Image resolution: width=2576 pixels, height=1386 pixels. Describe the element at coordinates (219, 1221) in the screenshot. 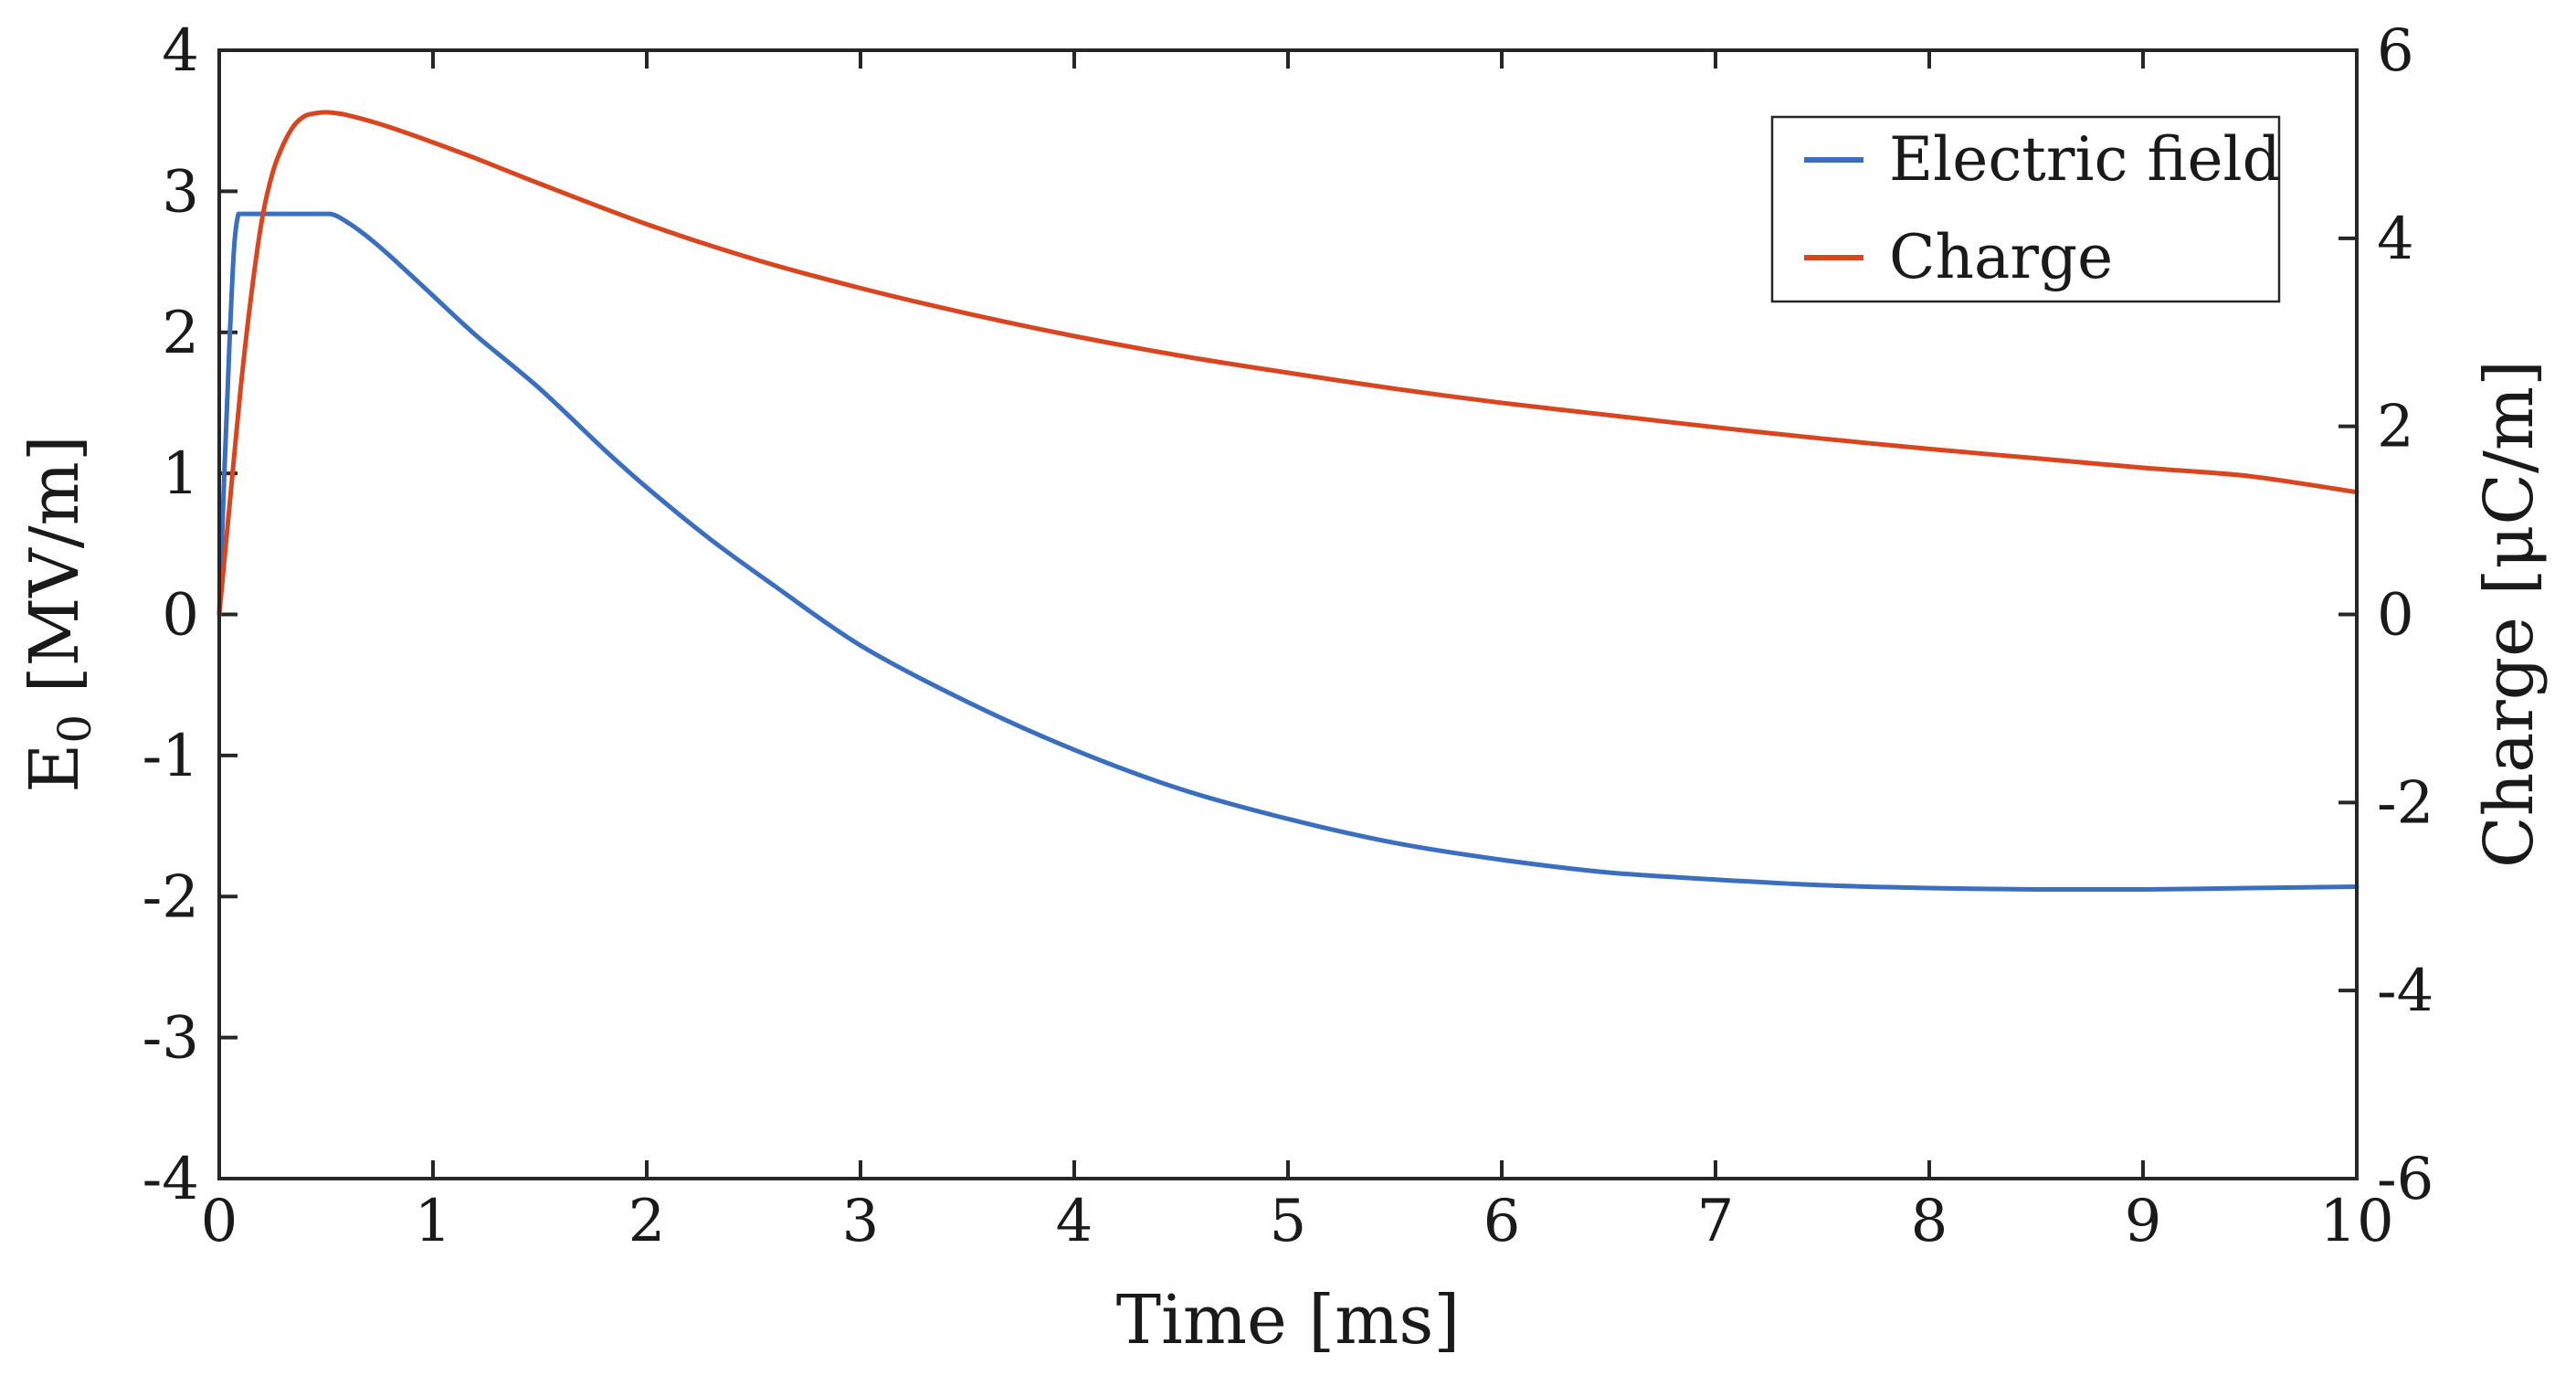

I see `x-tick-label: 0` at that location.